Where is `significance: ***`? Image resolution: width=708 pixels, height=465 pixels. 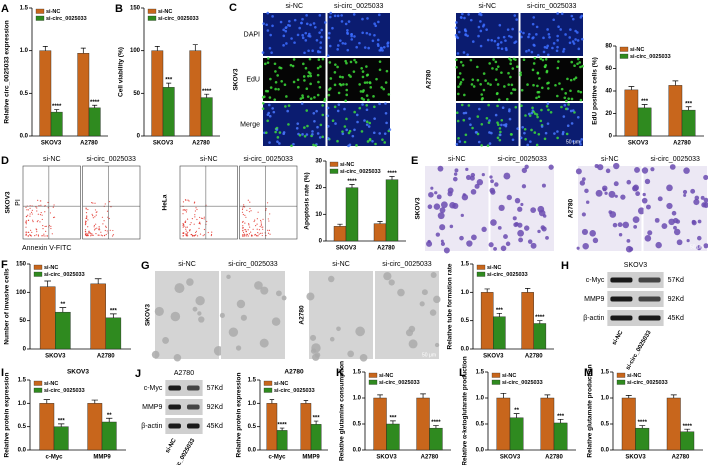
significance: *** is located at coordinates (561, 417).